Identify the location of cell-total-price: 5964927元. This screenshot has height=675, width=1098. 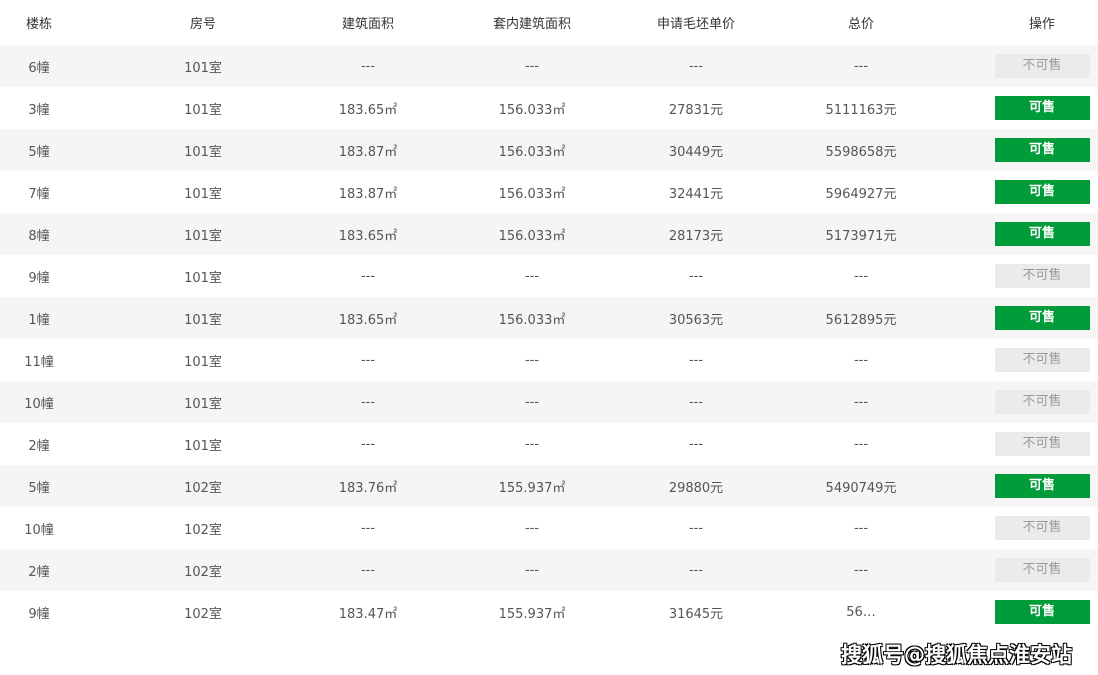
(861, 194).